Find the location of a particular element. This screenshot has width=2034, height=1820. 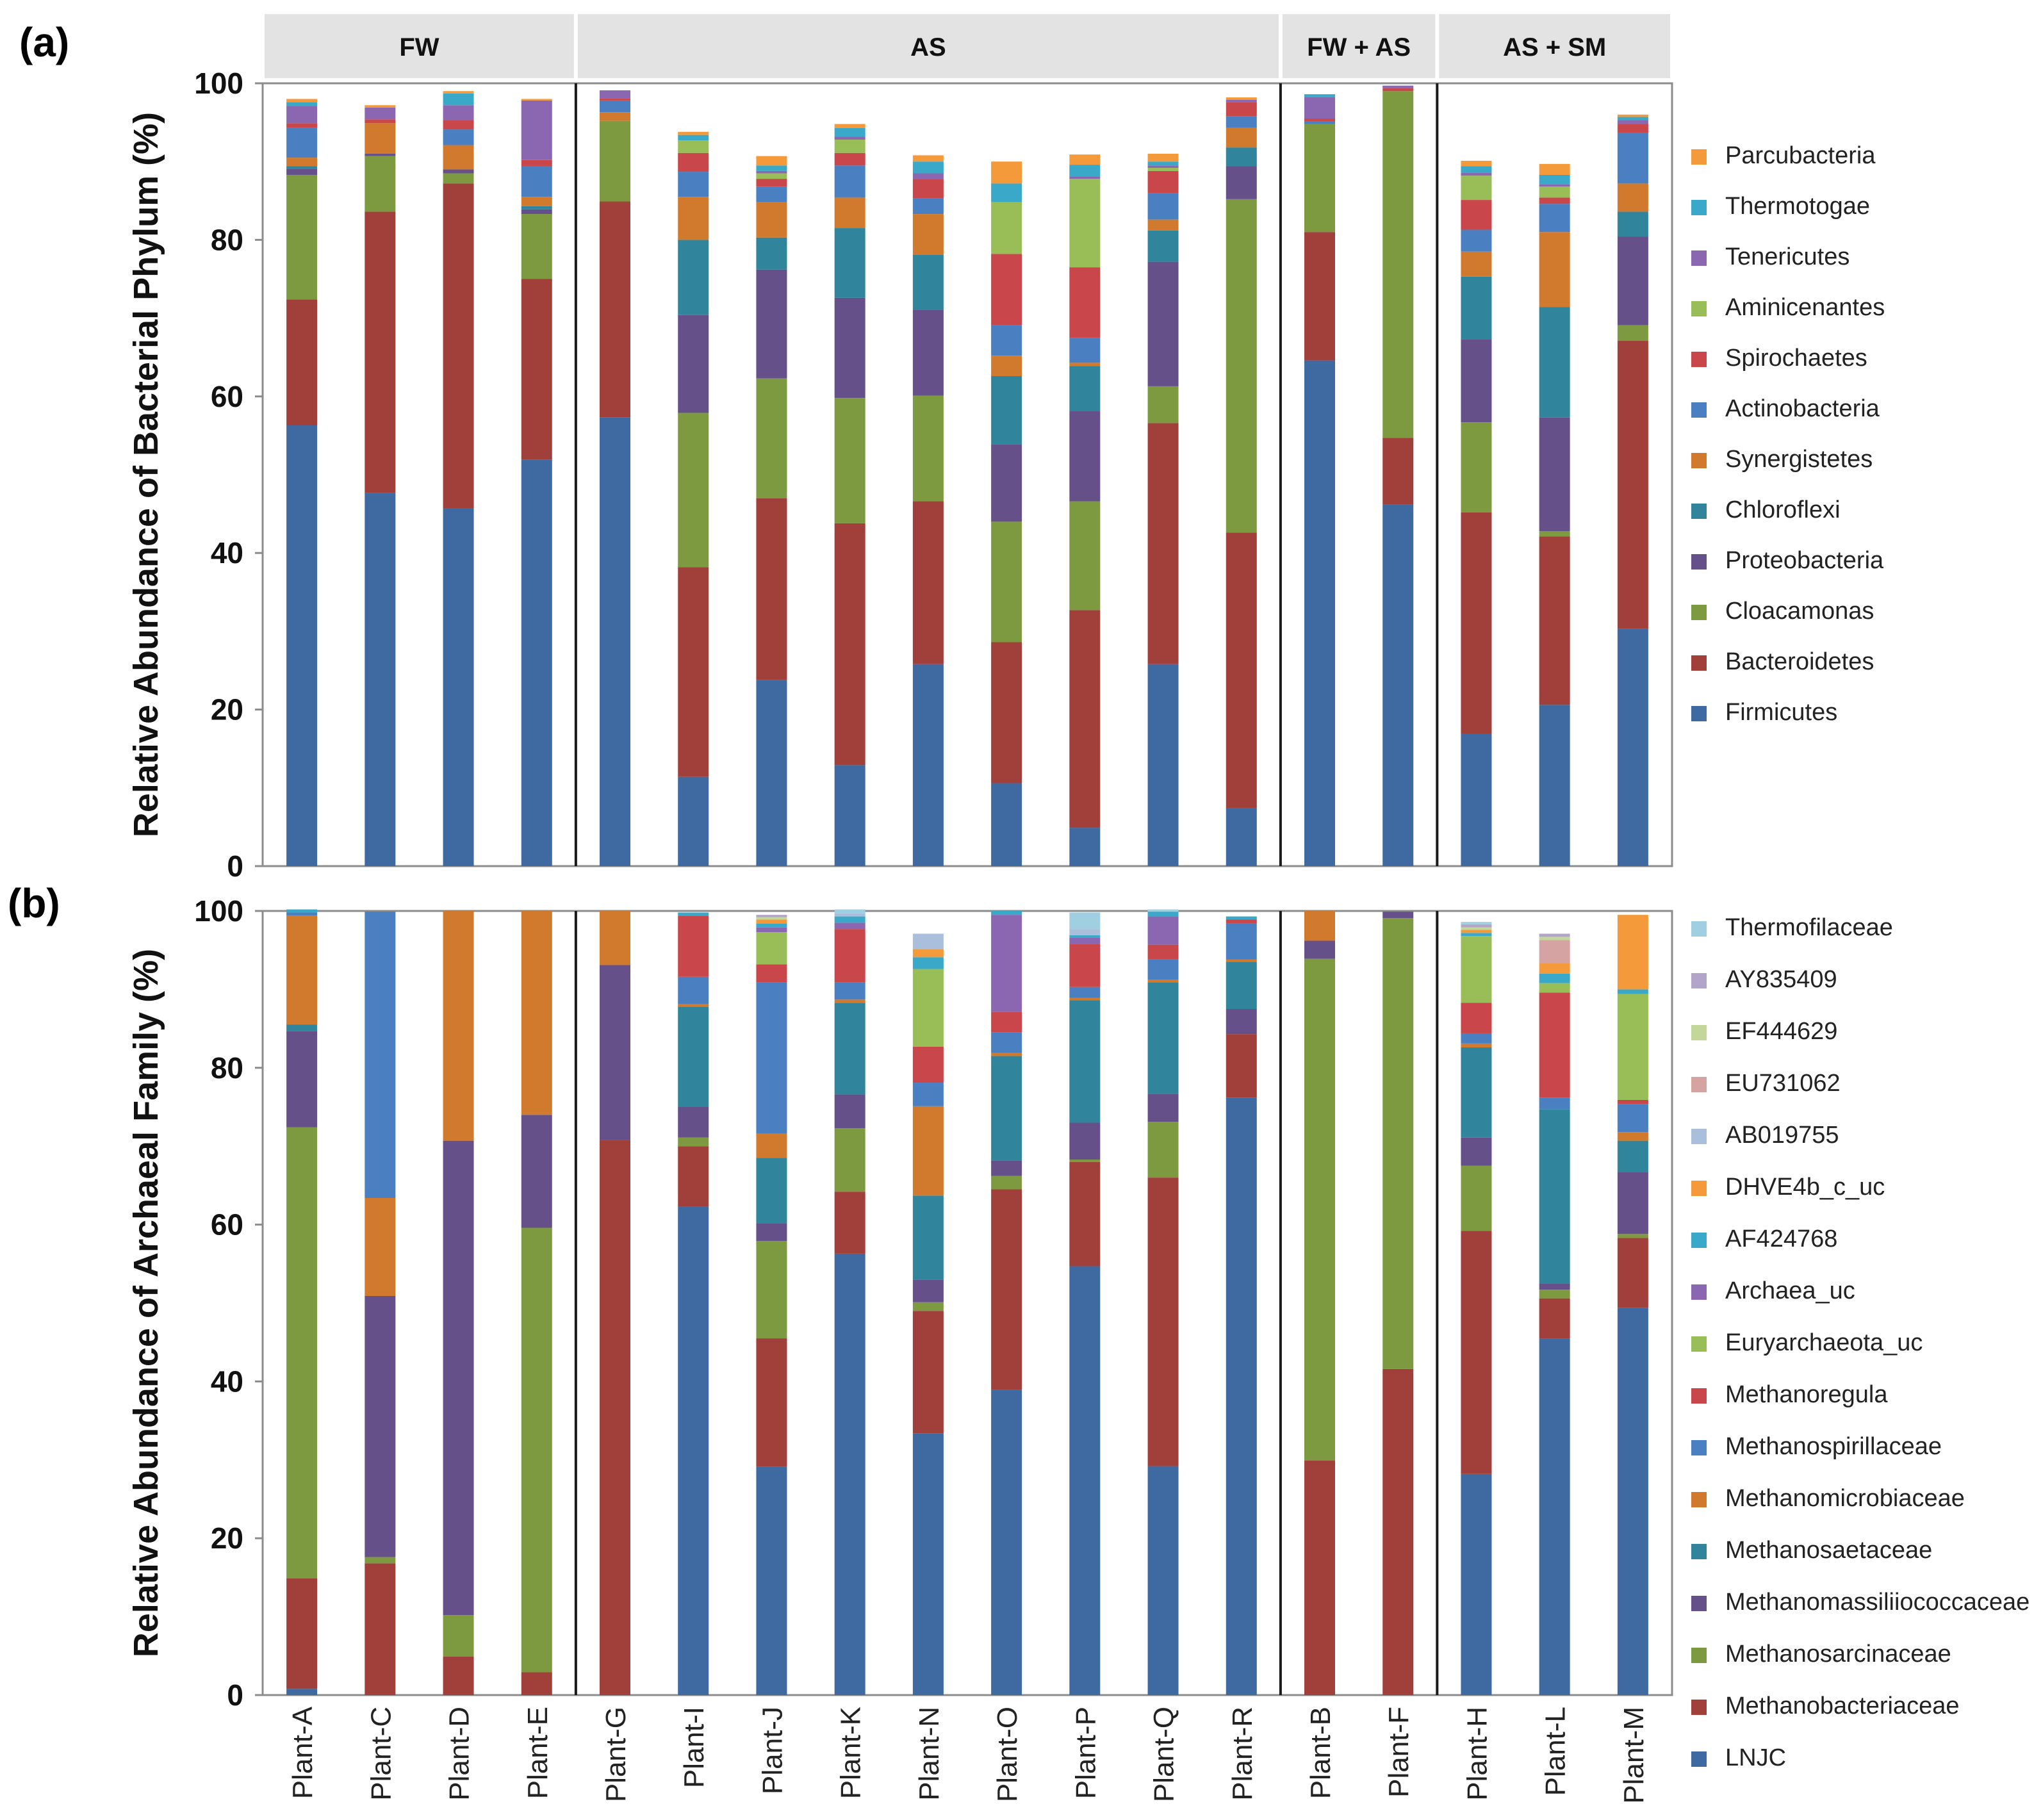

x-tick-label: Plant-E is located at coordinates (538, 1753).